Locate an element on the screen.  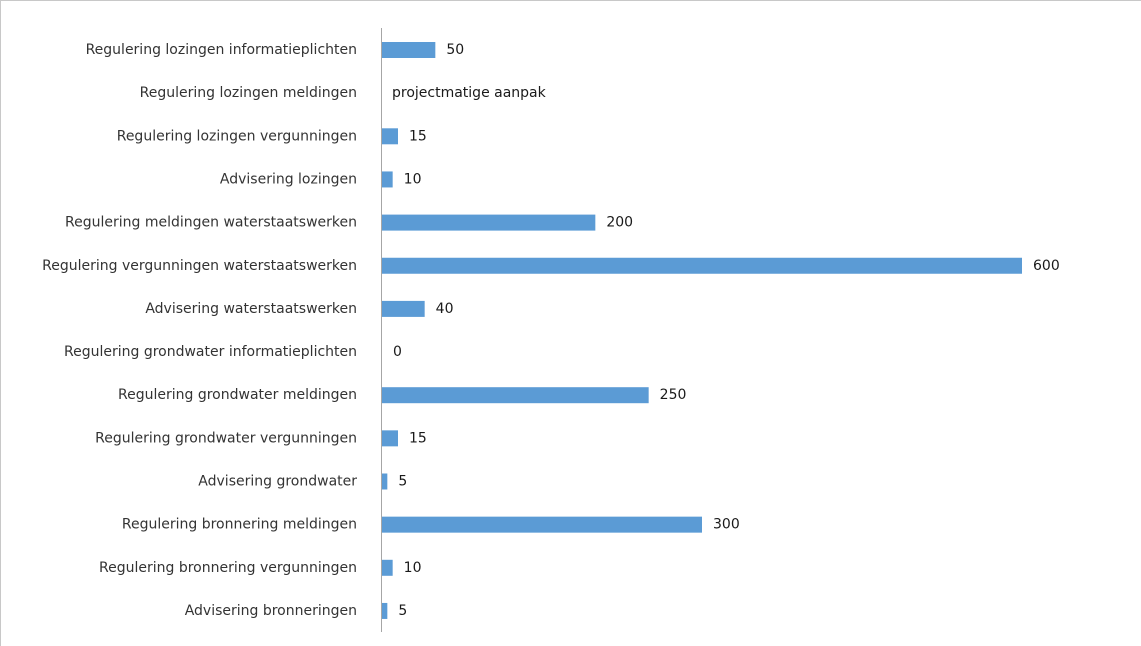
category-label: Regulering grondwater vergunningen is located at coordinates (226, 438).